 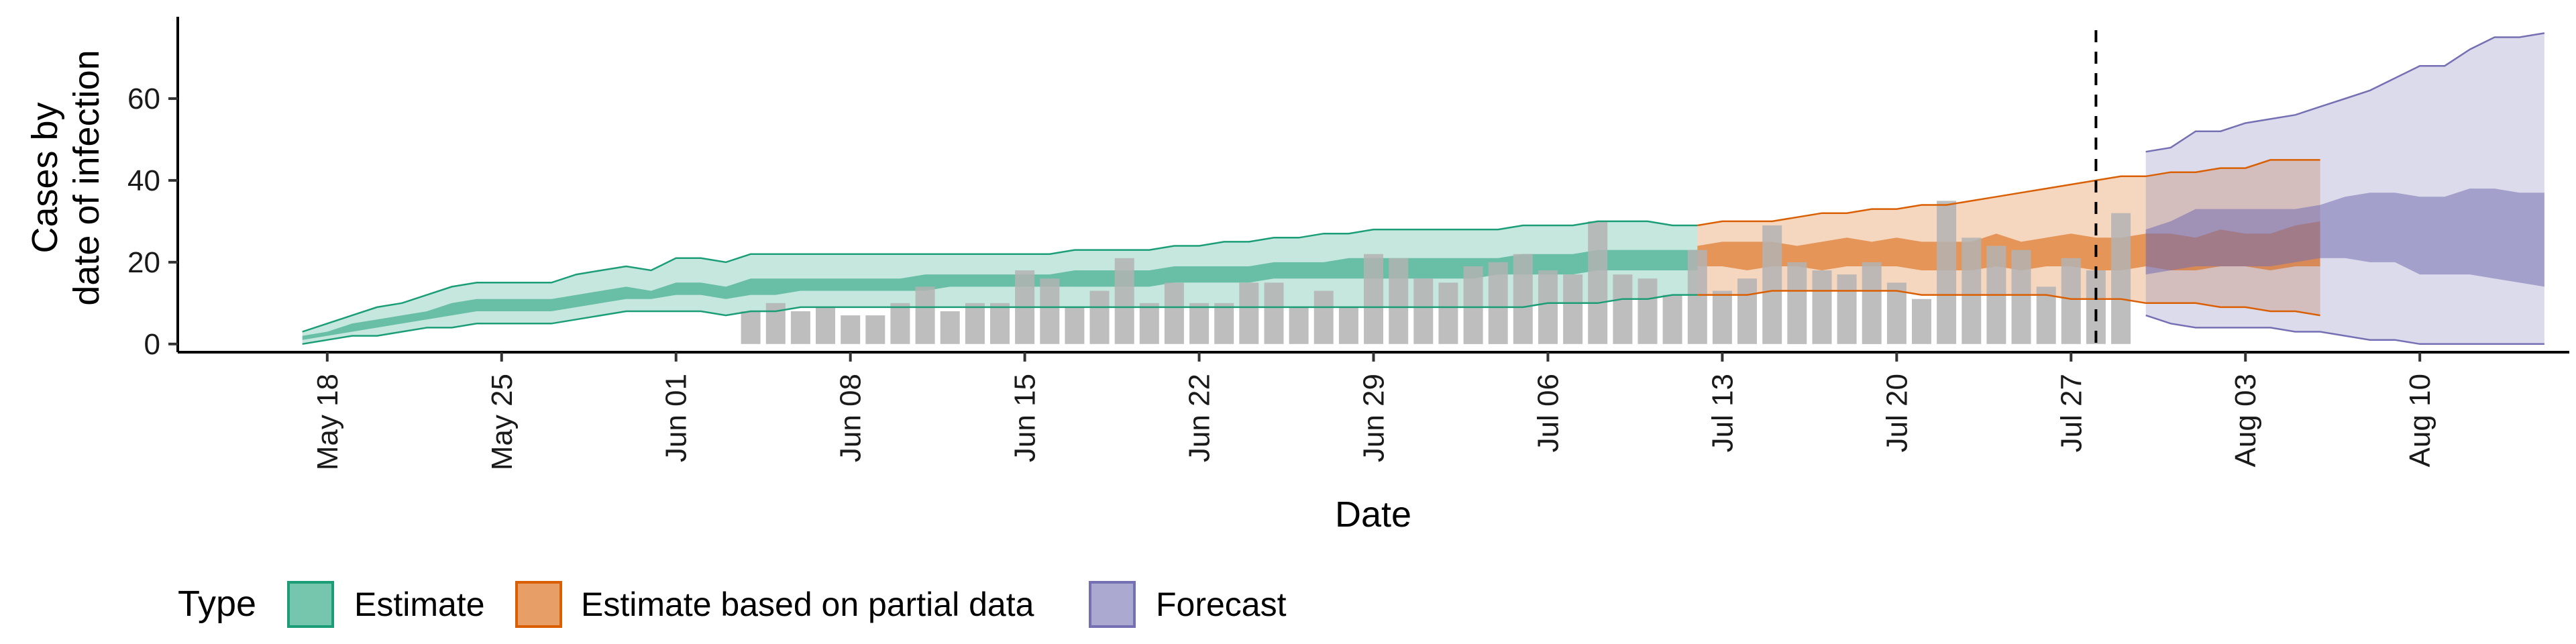 I want to click on x-tick-label-2020-07-06: Jul 06, so click(x=1548, y=413).